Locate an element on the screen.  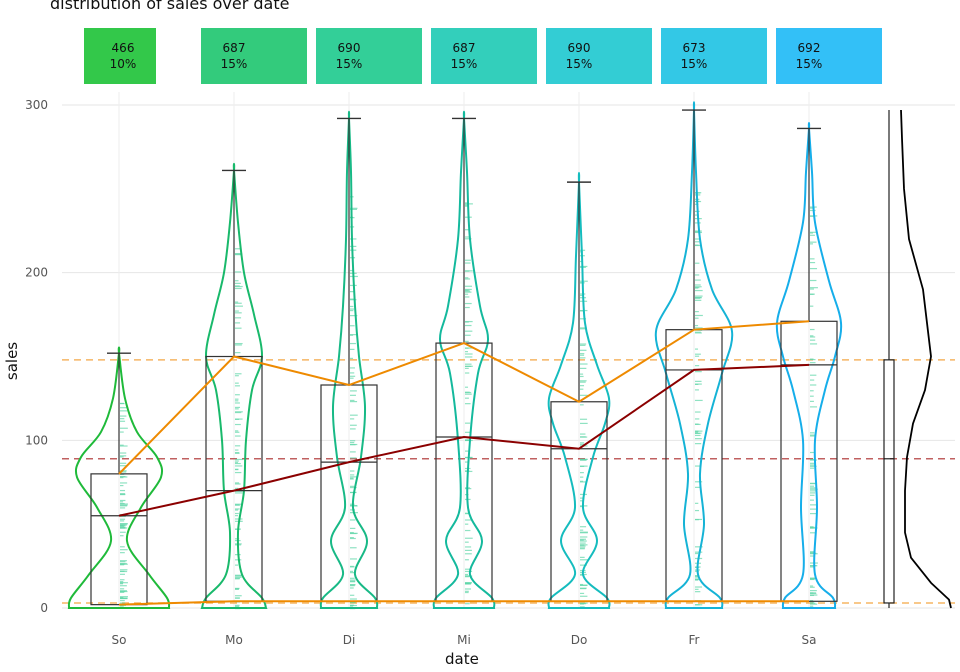
header-box-Fr is located at coordinates (714, 56).